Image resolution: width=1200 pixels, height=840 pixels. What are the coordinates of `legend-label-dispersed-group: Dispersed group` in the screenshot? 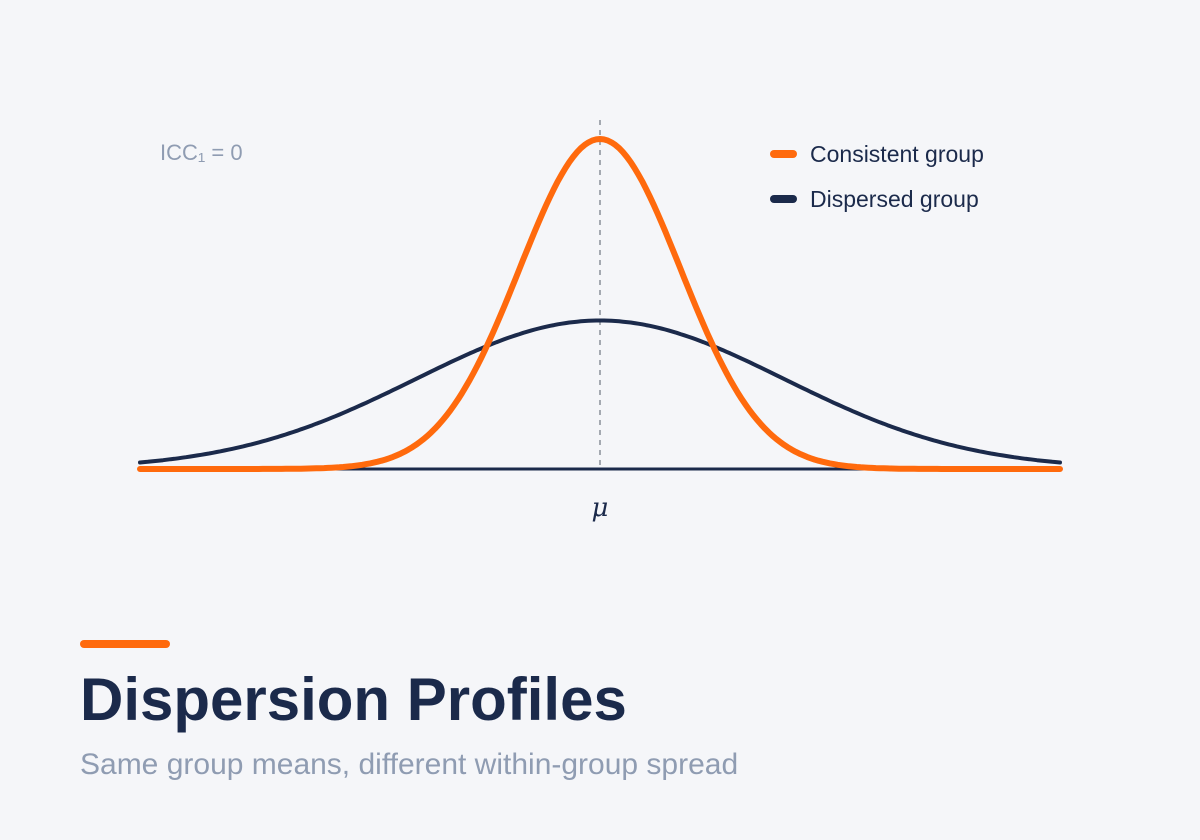 It's located at (894, 199).